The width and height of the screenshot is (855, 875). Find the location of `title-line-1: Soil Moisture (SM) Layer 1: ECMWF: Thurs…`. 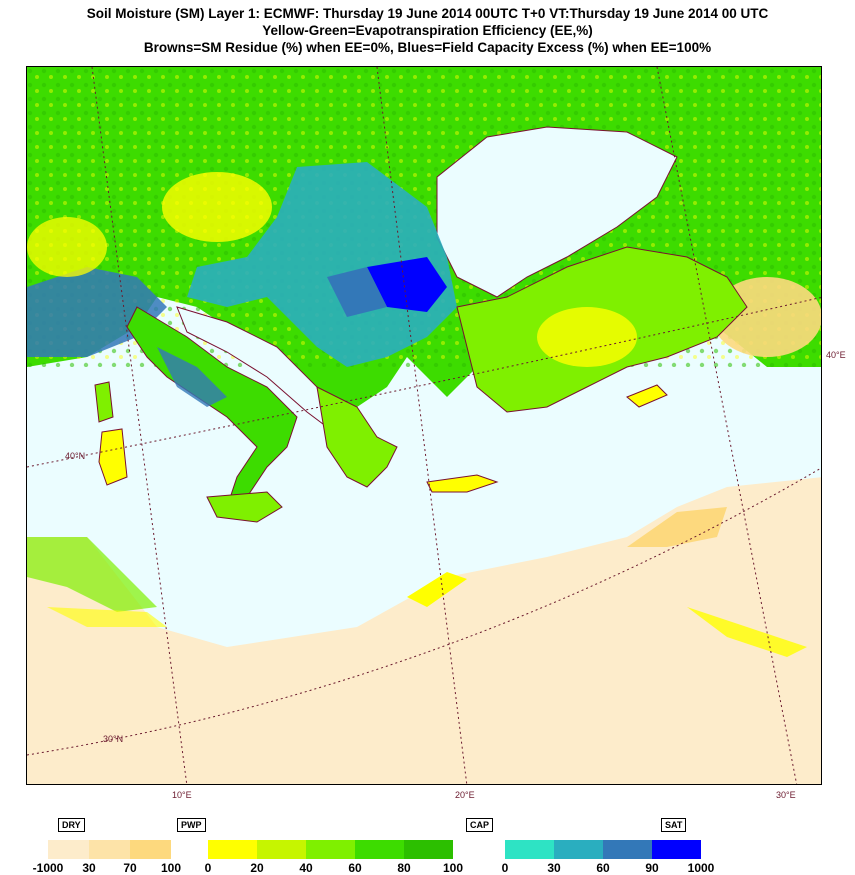

title-line-1: Soil Moisture (SM) Layer 1: ECMWF: Thurs… is located at coordinates (427, 13).